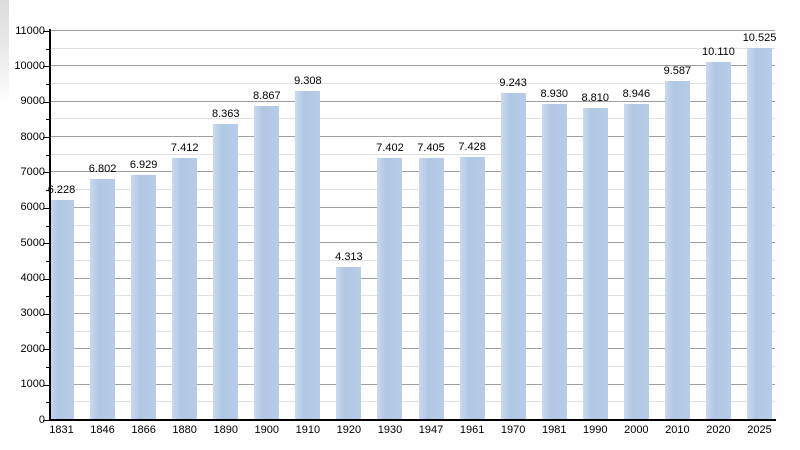 Image resolution: width=800 pixels, height=450 pixels. I want to click on y-tick-label: 7000, so click(32, 171).